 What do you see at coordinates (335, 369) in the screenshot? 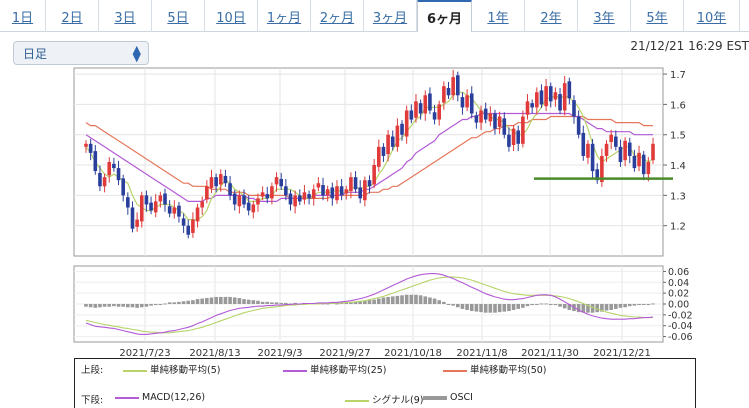
I see `legend-item-sma25: 単純移動平均(25)` at bounding box center [335, 369].